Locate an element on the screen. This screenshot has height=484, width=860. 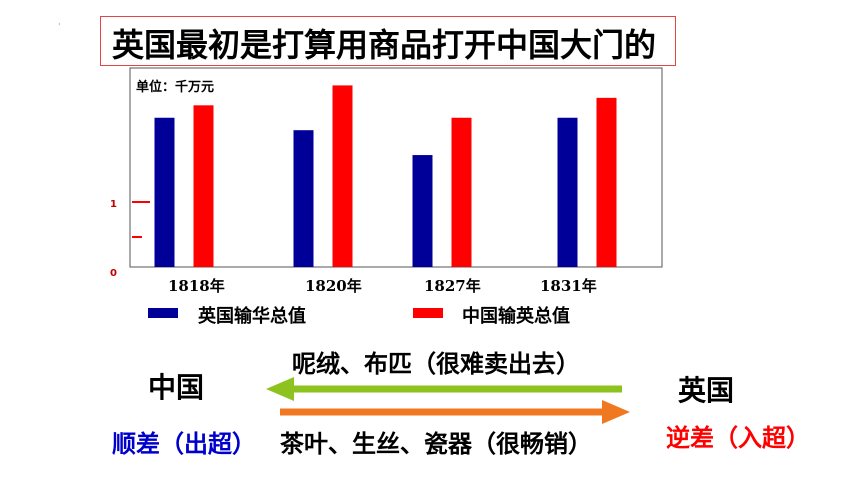
y-tick-label: 0 is located at coordinates (113, 273).